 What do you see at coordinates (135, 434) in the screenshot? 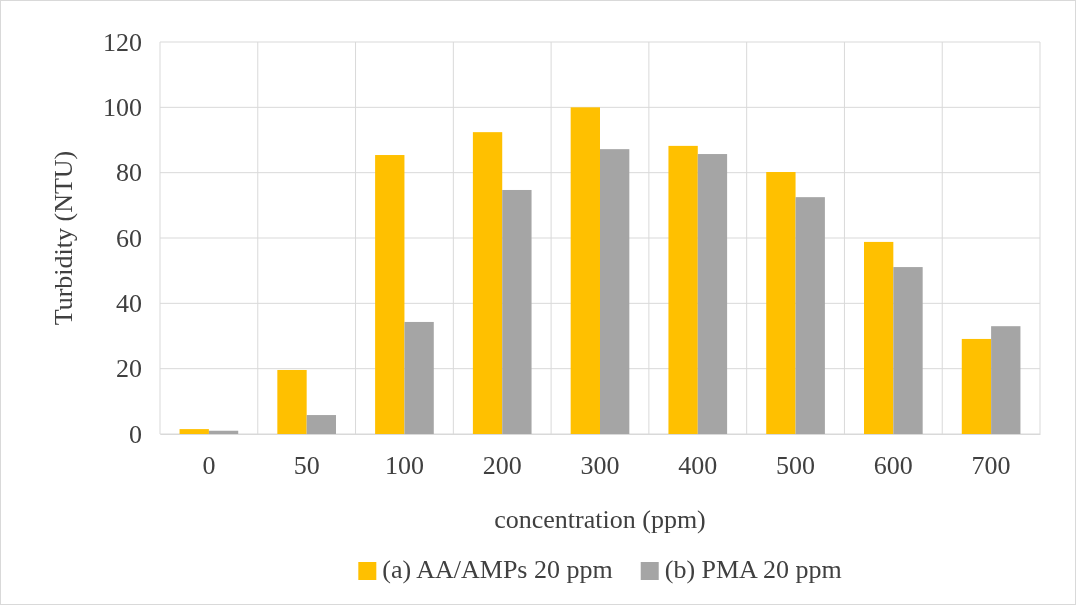
I see `y-tick-label: 0` at bounding box center [135, 434].